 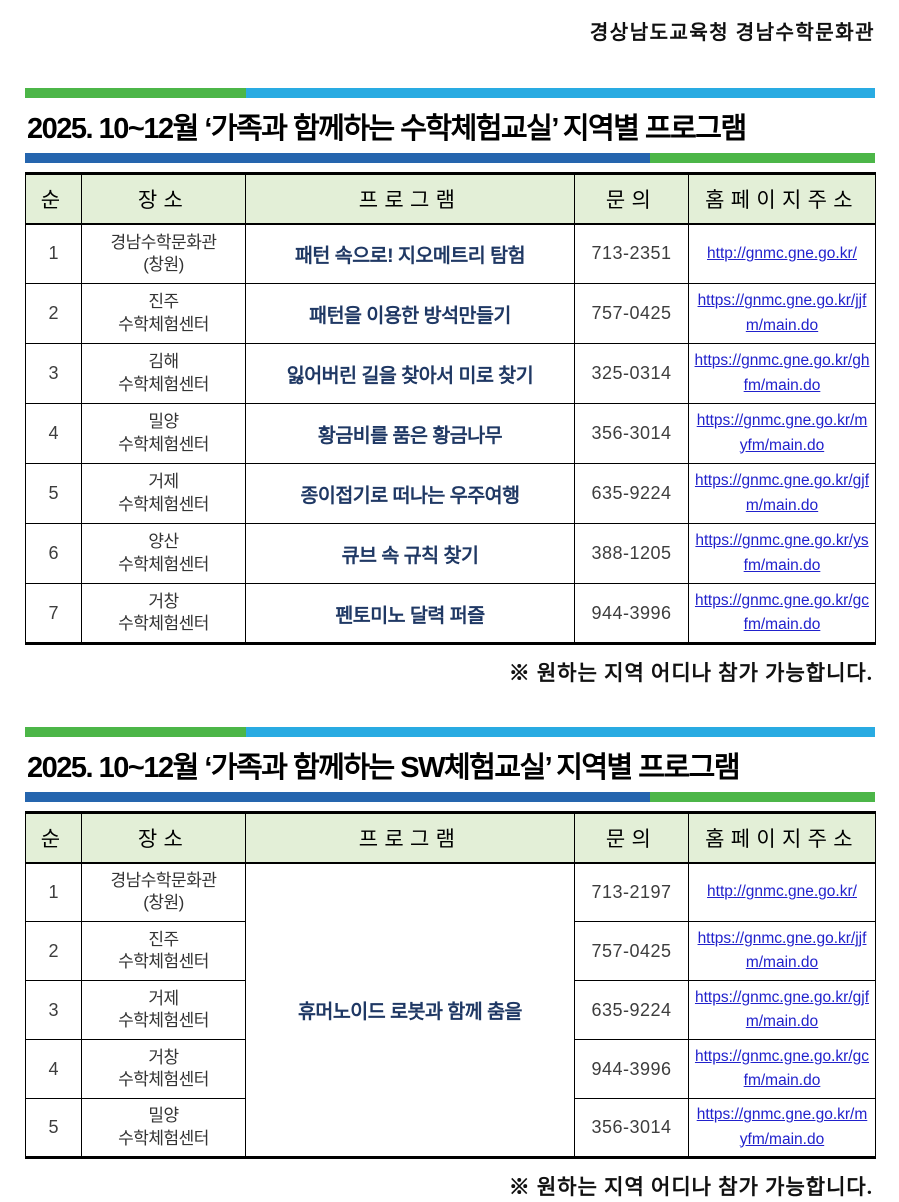 I want to click on phone-cell: 388-1205, so click(x=631, y=553).